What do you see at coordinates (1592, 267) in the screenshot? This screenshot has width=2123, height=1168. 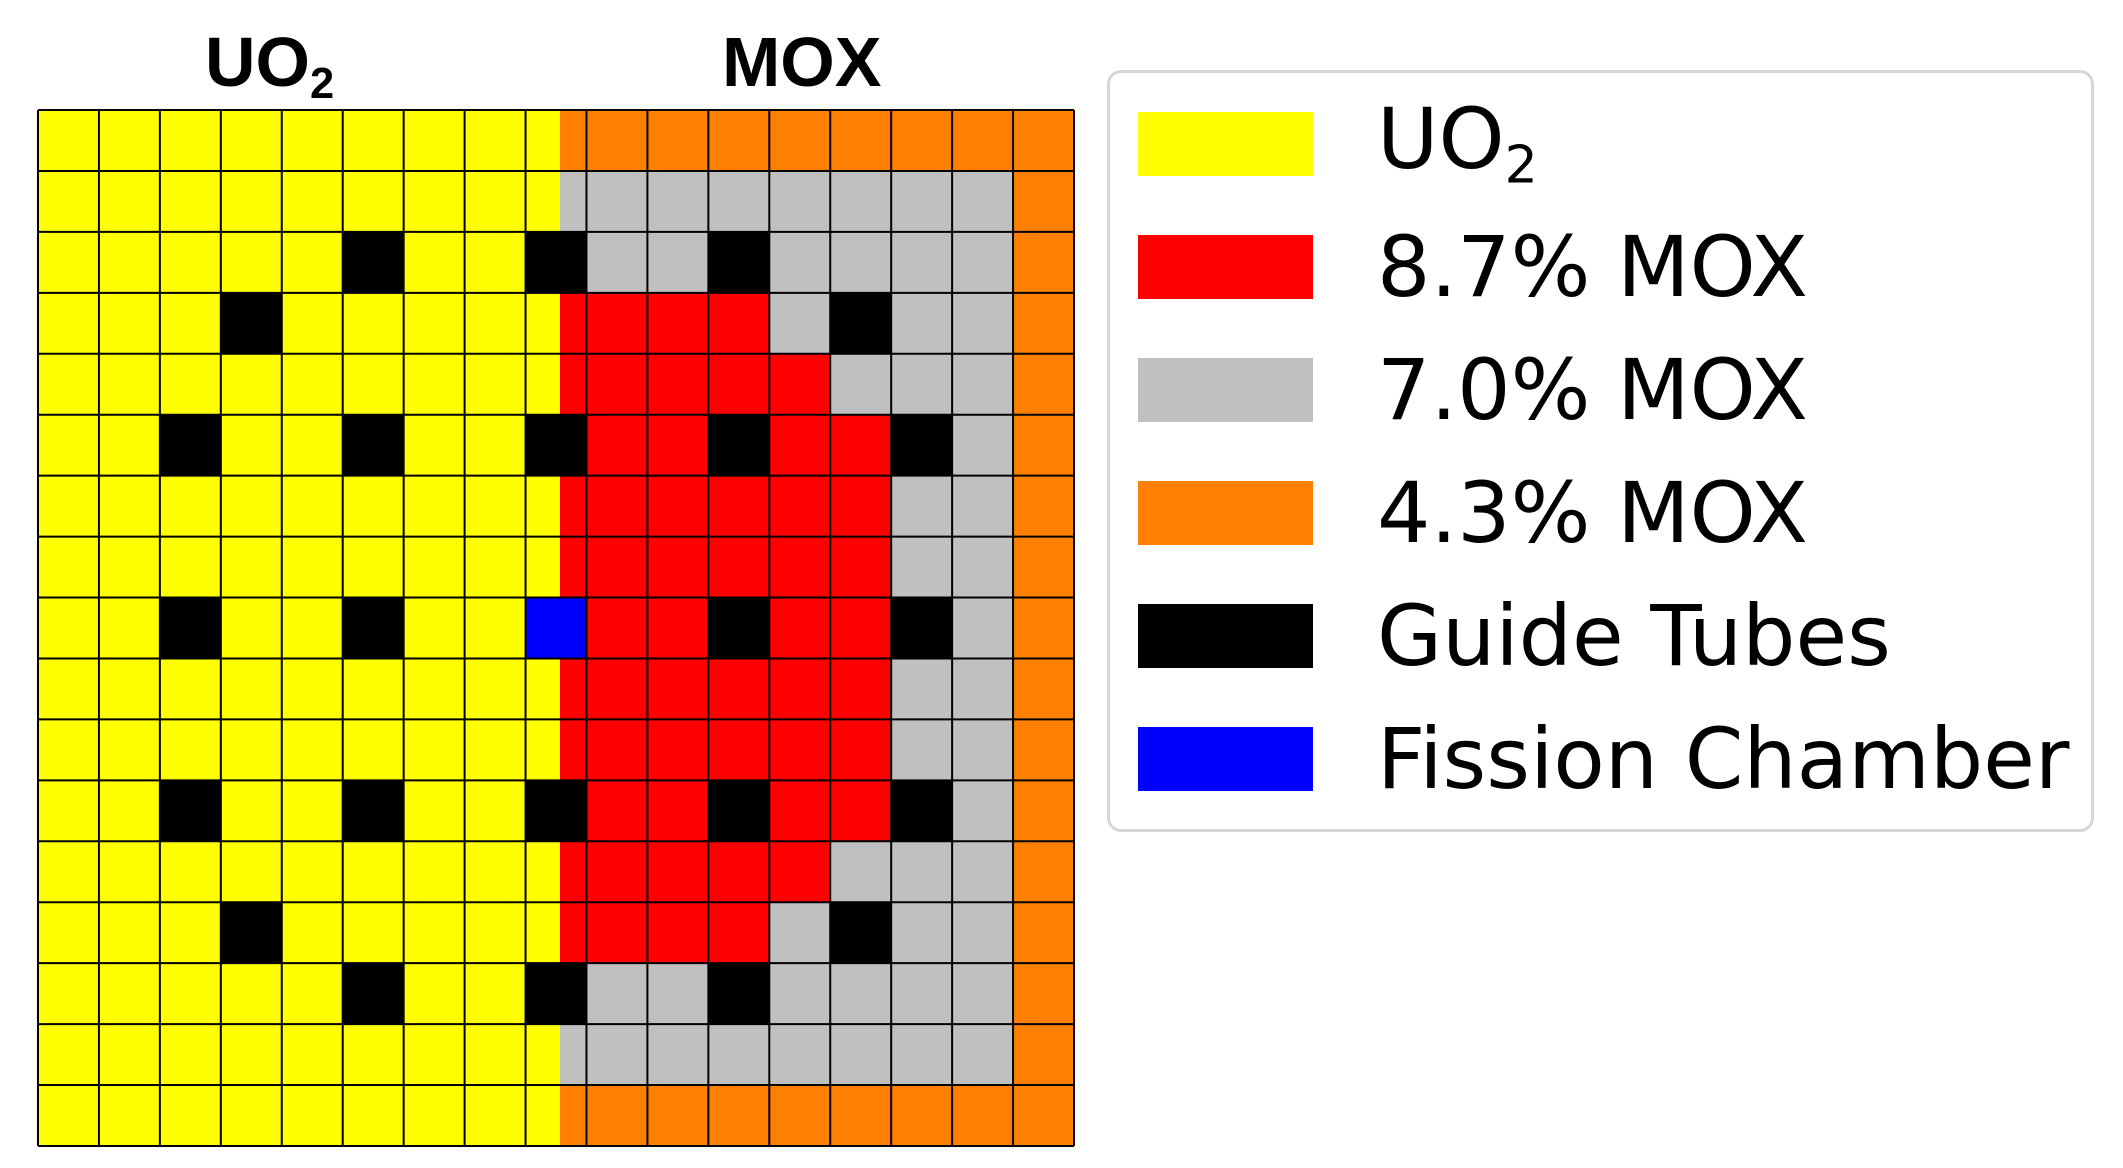 I see `legend-label-mox-8-7: 8.7% MOX` at bounding box center [1592, 267].